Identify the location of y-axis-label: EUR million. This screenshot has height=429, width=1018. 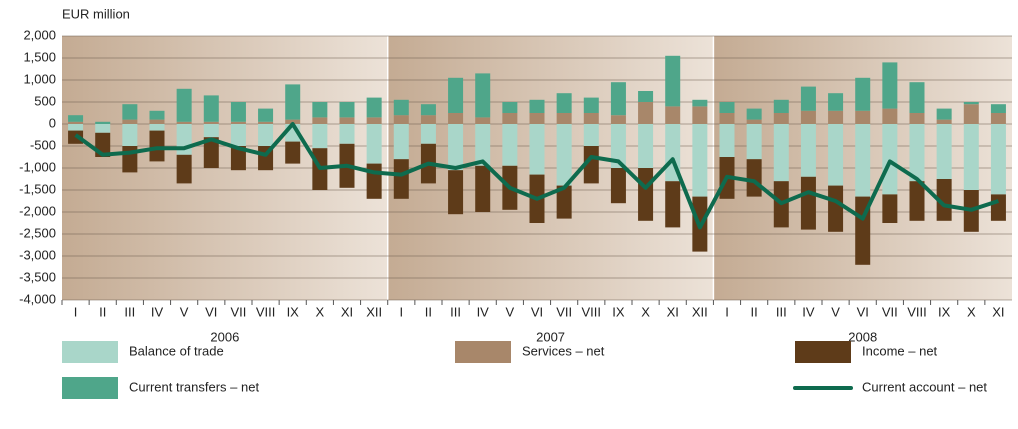
(96, 13).